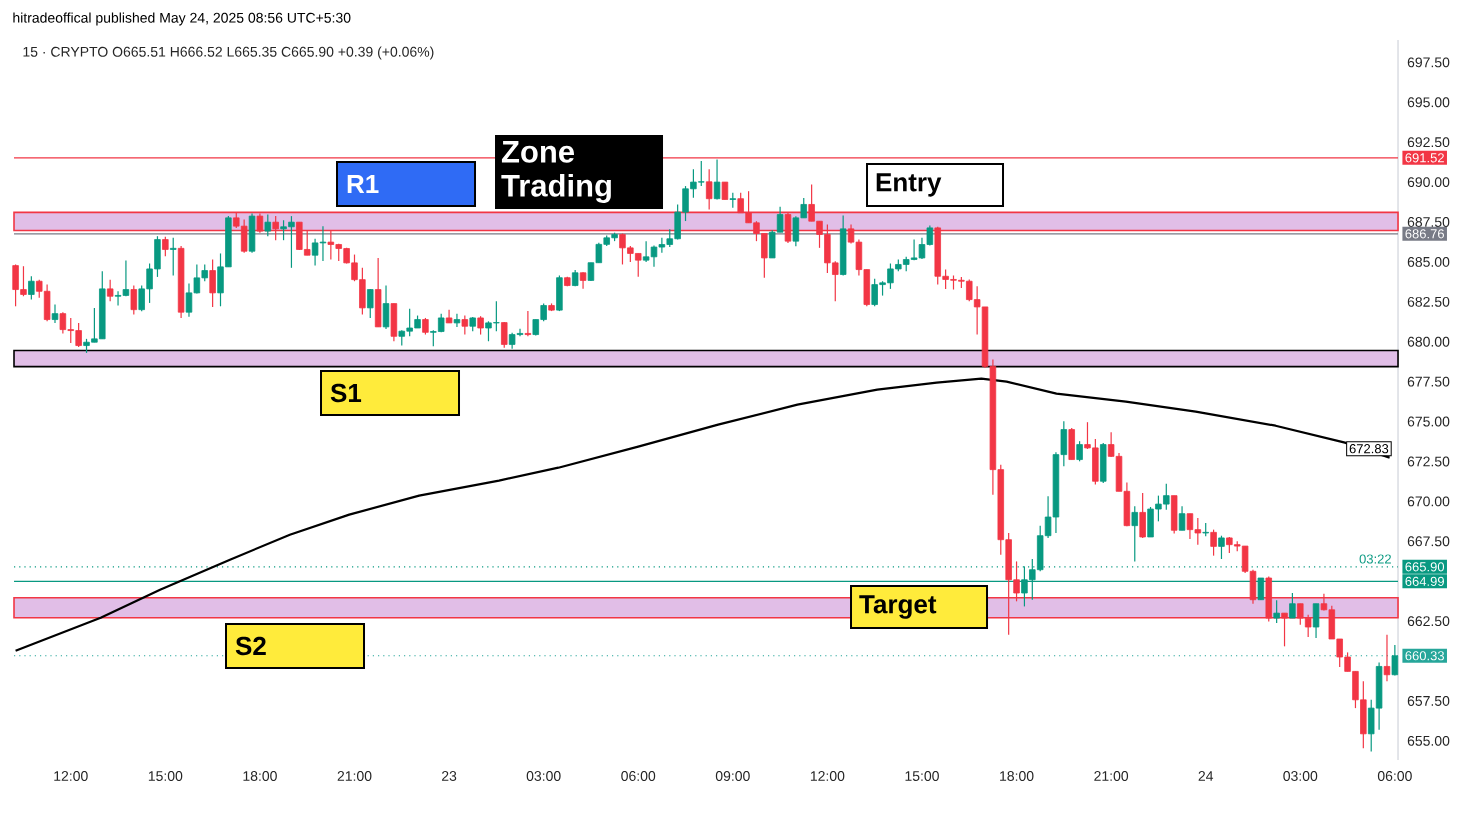 This screenshot has height=837, width=1476. What do you see at coordinates (1428, 621) in the screenshot?
I see `y-tick-label: 662.50` at bounding box center [1428, 621].